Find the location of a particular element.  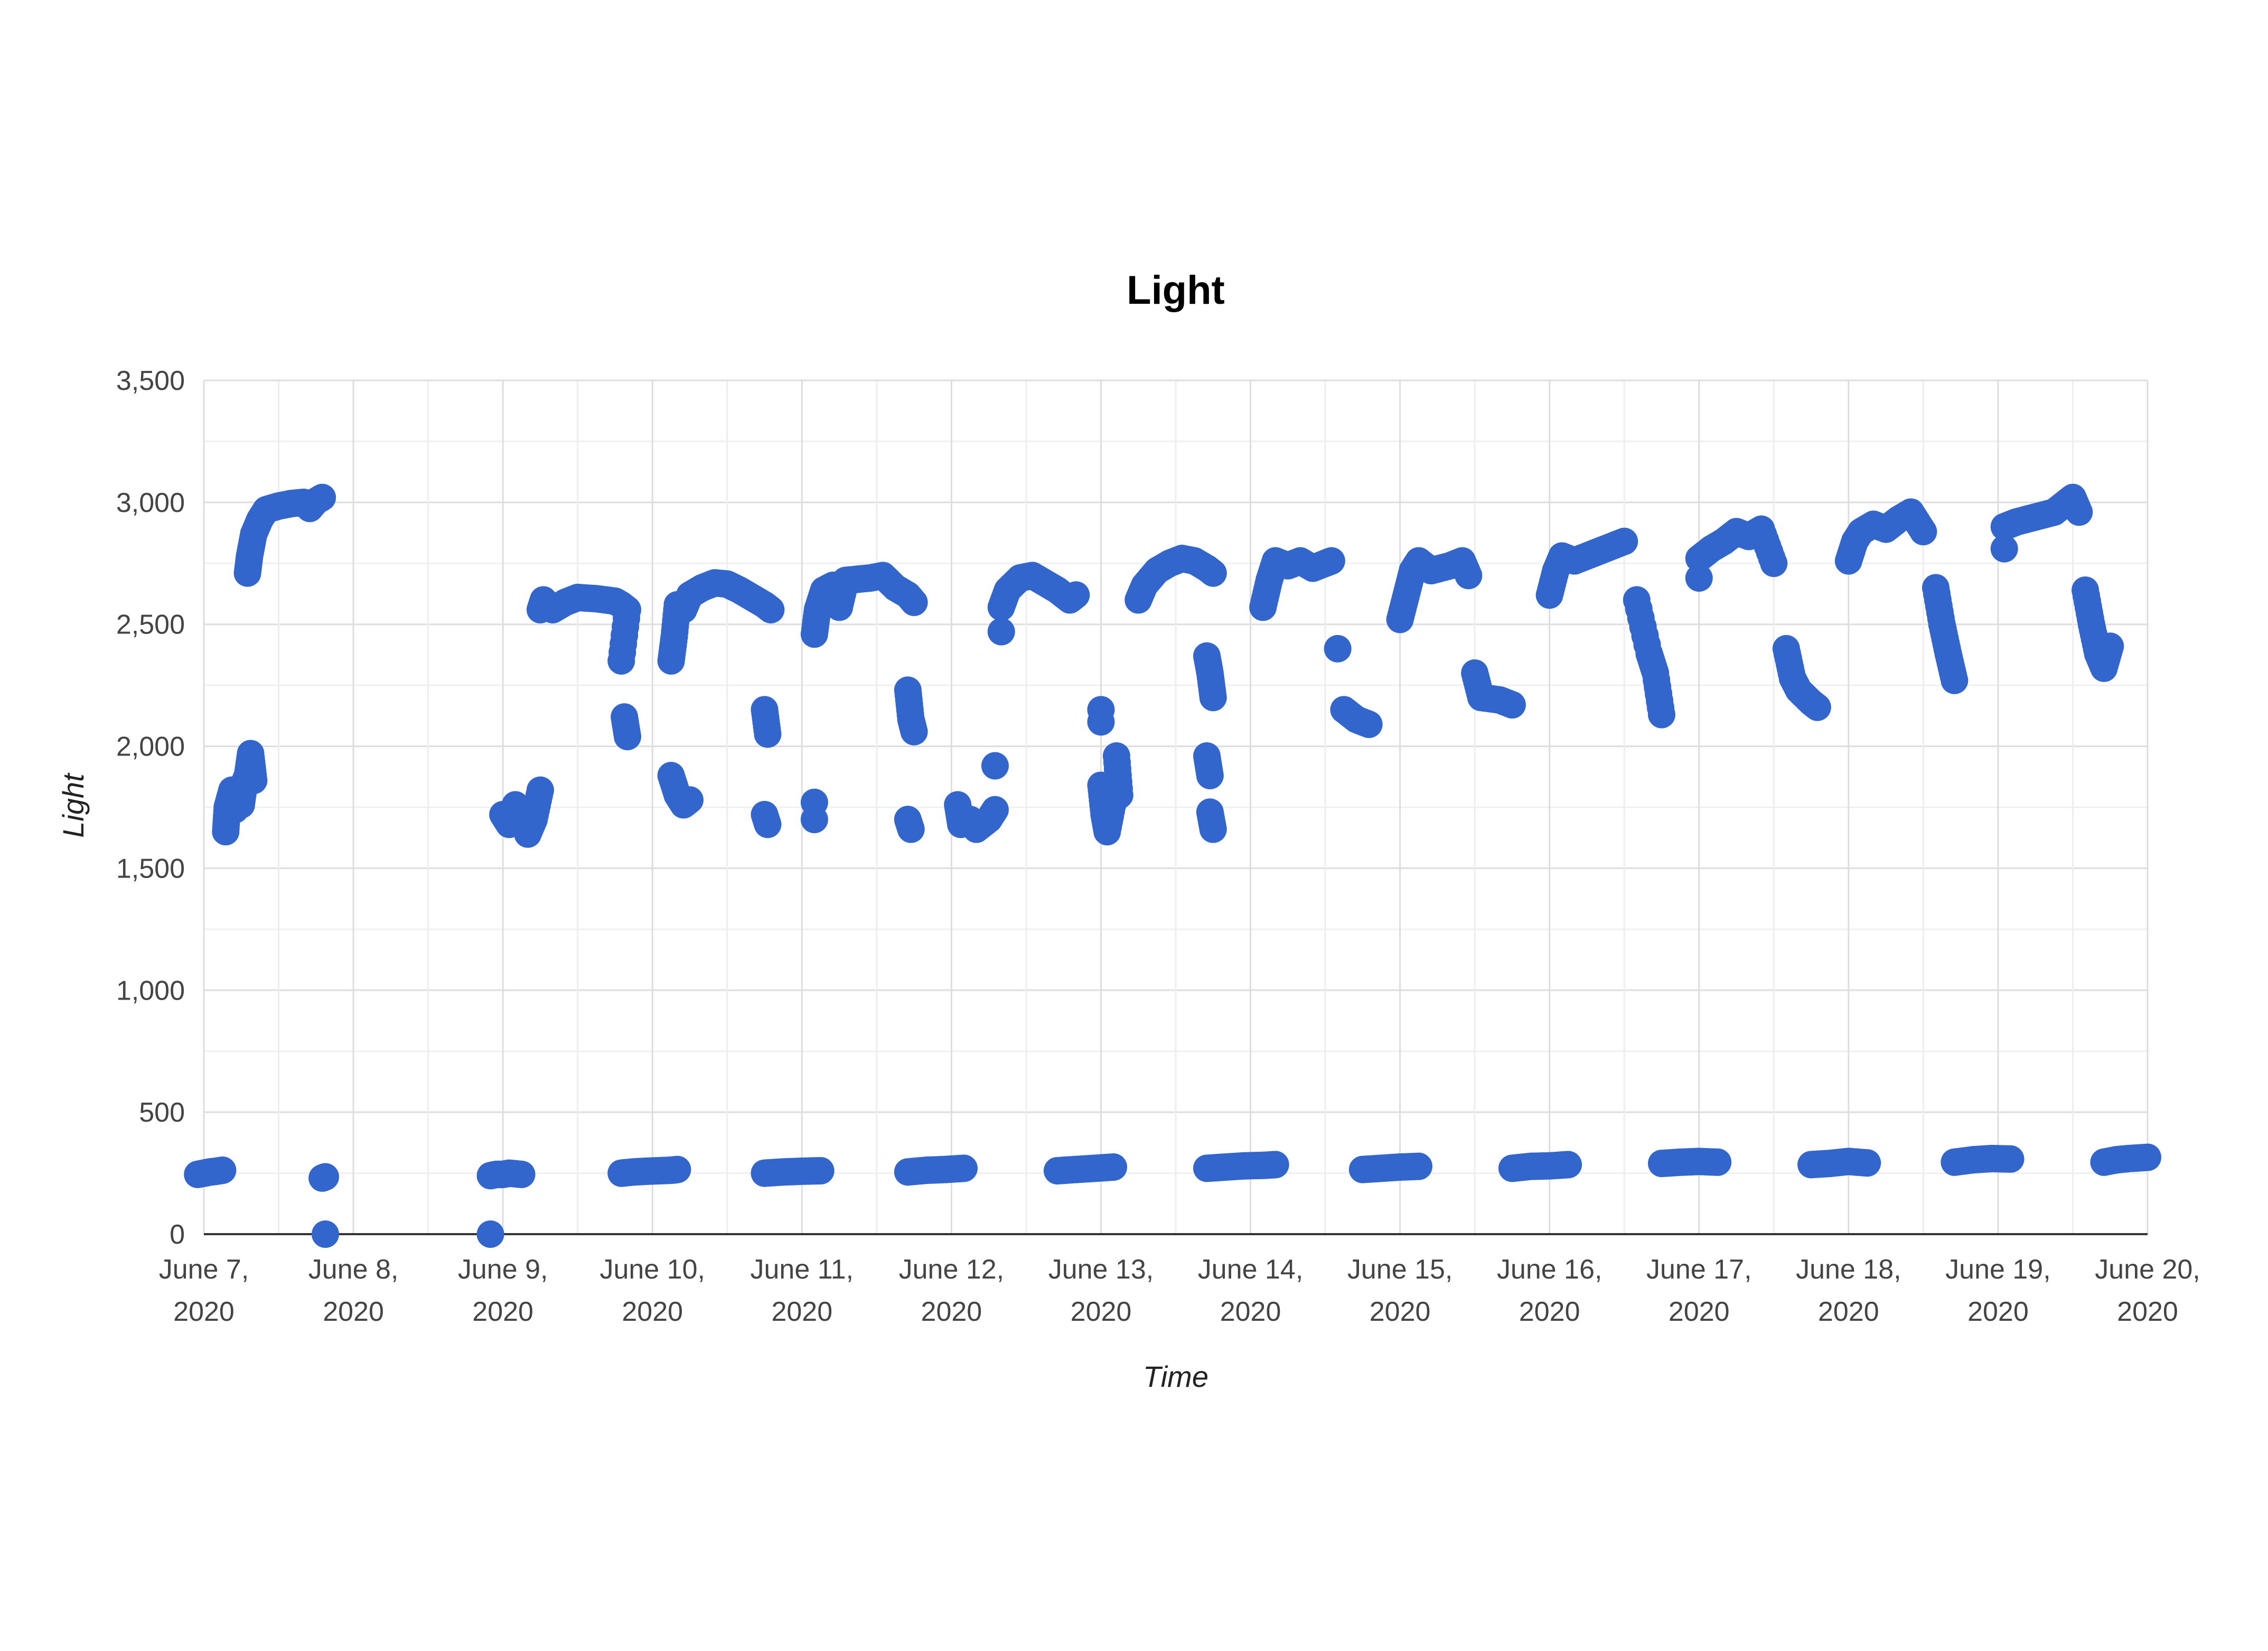

x-tick-label: June 10, is located at coordinates (652, 1269).